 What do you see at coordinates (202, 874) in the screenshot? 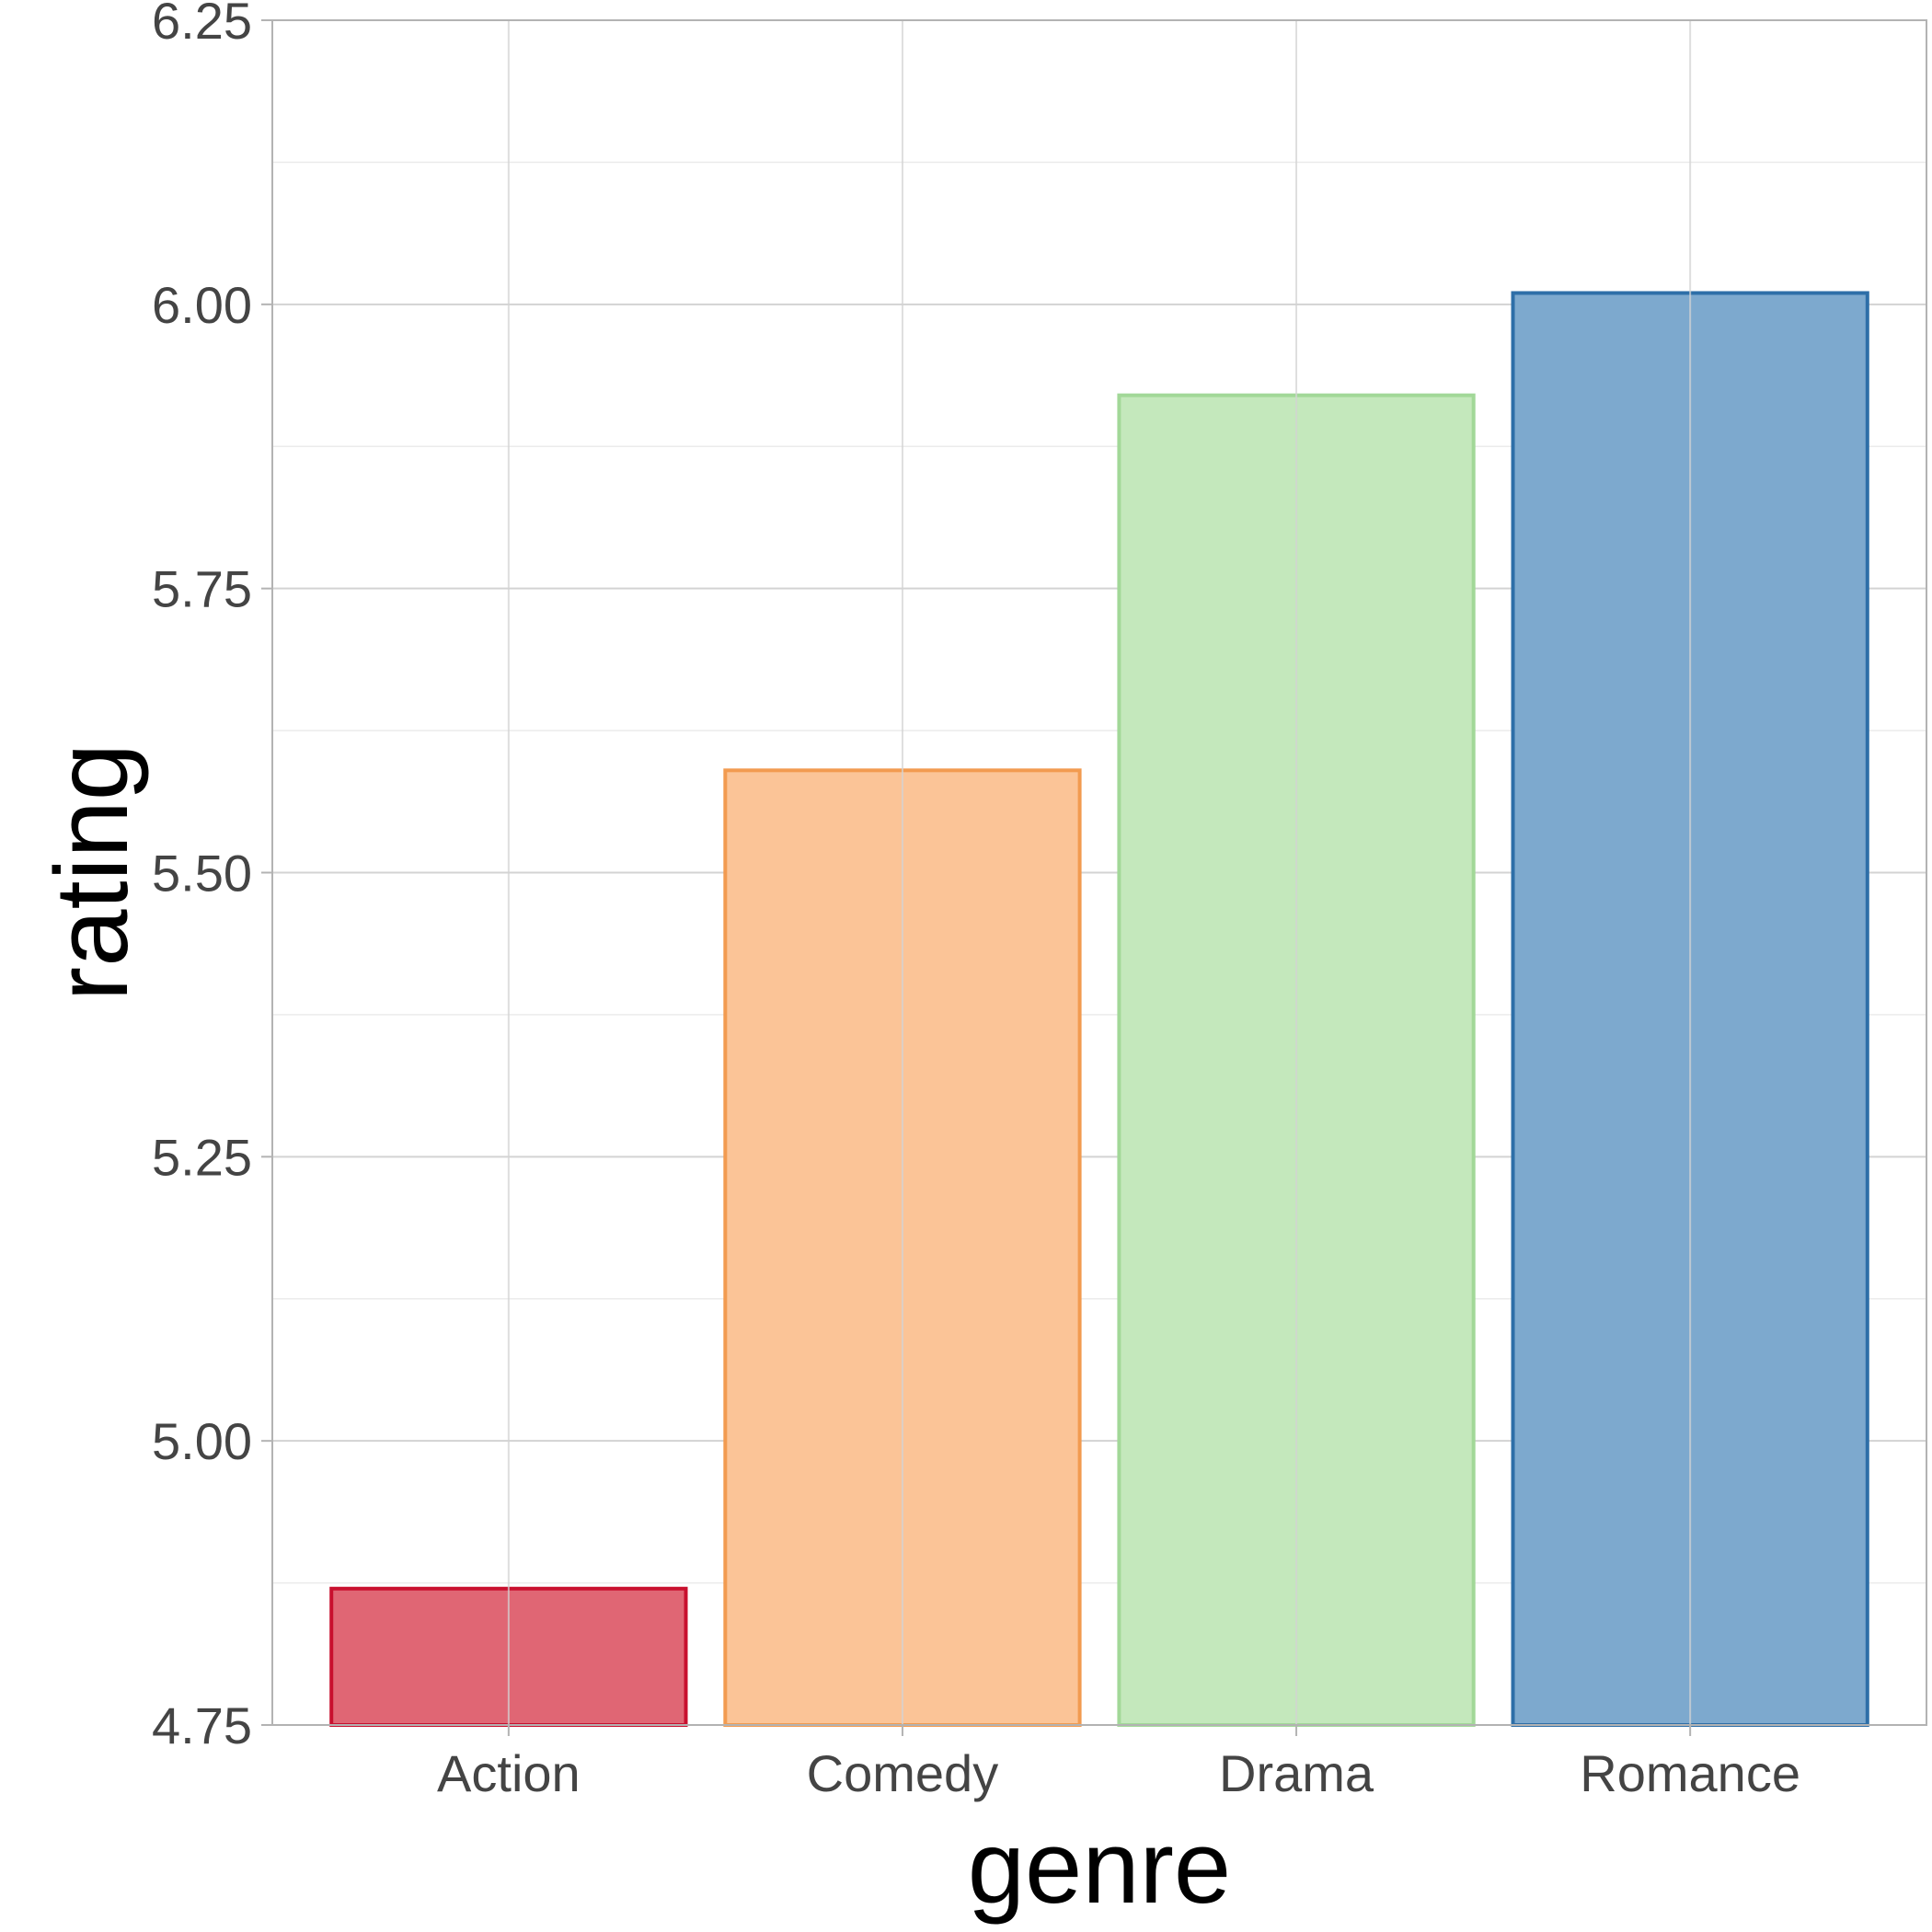
I see `y-tick-label: 5.50` at bounding box center [202, 874].